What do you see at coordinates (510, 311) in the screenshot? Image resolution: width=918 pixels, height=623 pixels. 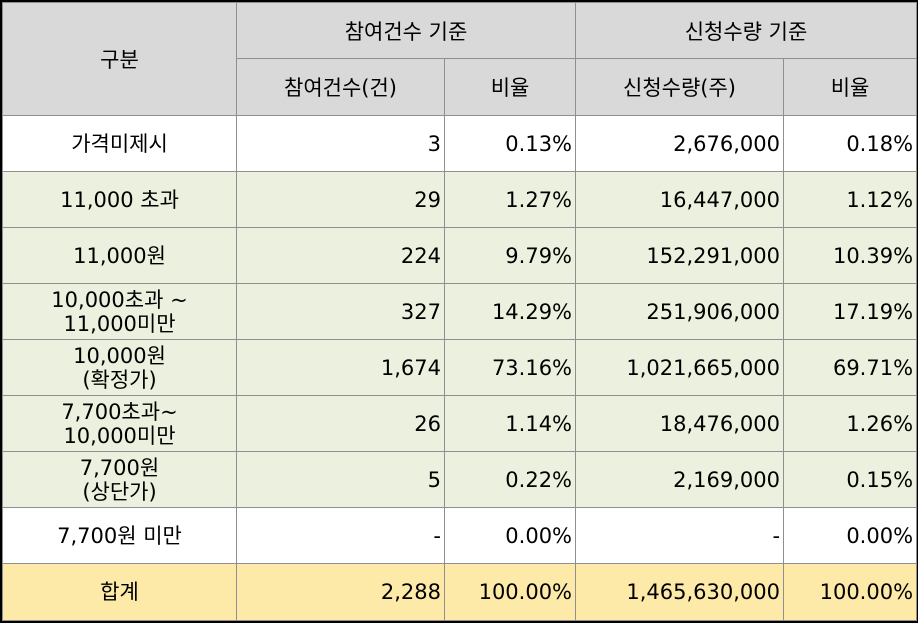 I see `cell-count-ratio: 14.29%` at bounding box center [510, 311].